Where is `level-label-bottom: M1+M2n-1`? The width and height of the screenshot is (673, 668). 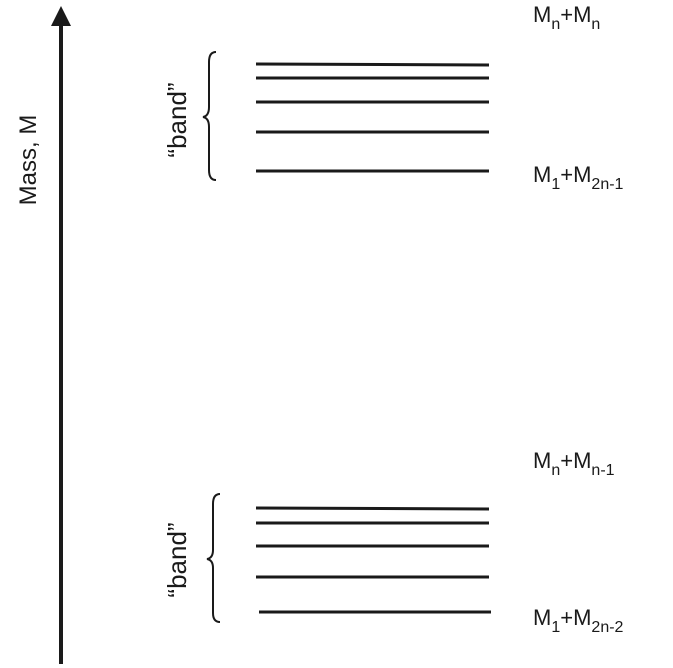 level-label-bottom: M1+M2n-1 is located at coordinates (578, 177).